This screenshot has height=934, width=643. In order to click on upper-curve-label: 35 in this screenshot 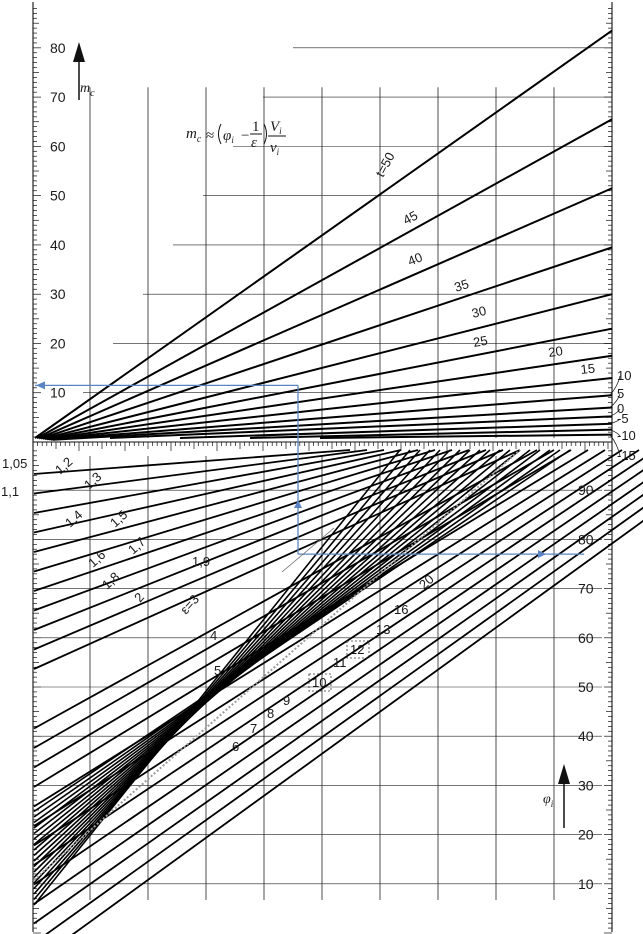, I will do `click(461, 285)`.